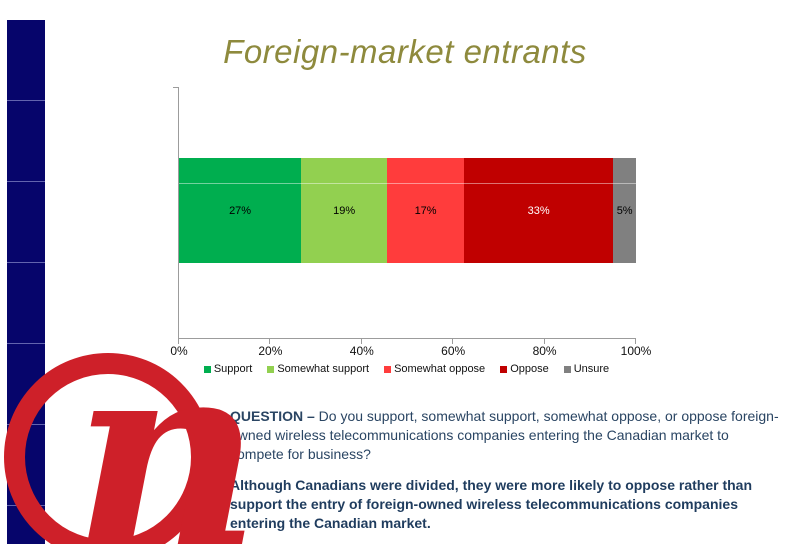  I want to click on x-tick-40%, so click(361, 341).